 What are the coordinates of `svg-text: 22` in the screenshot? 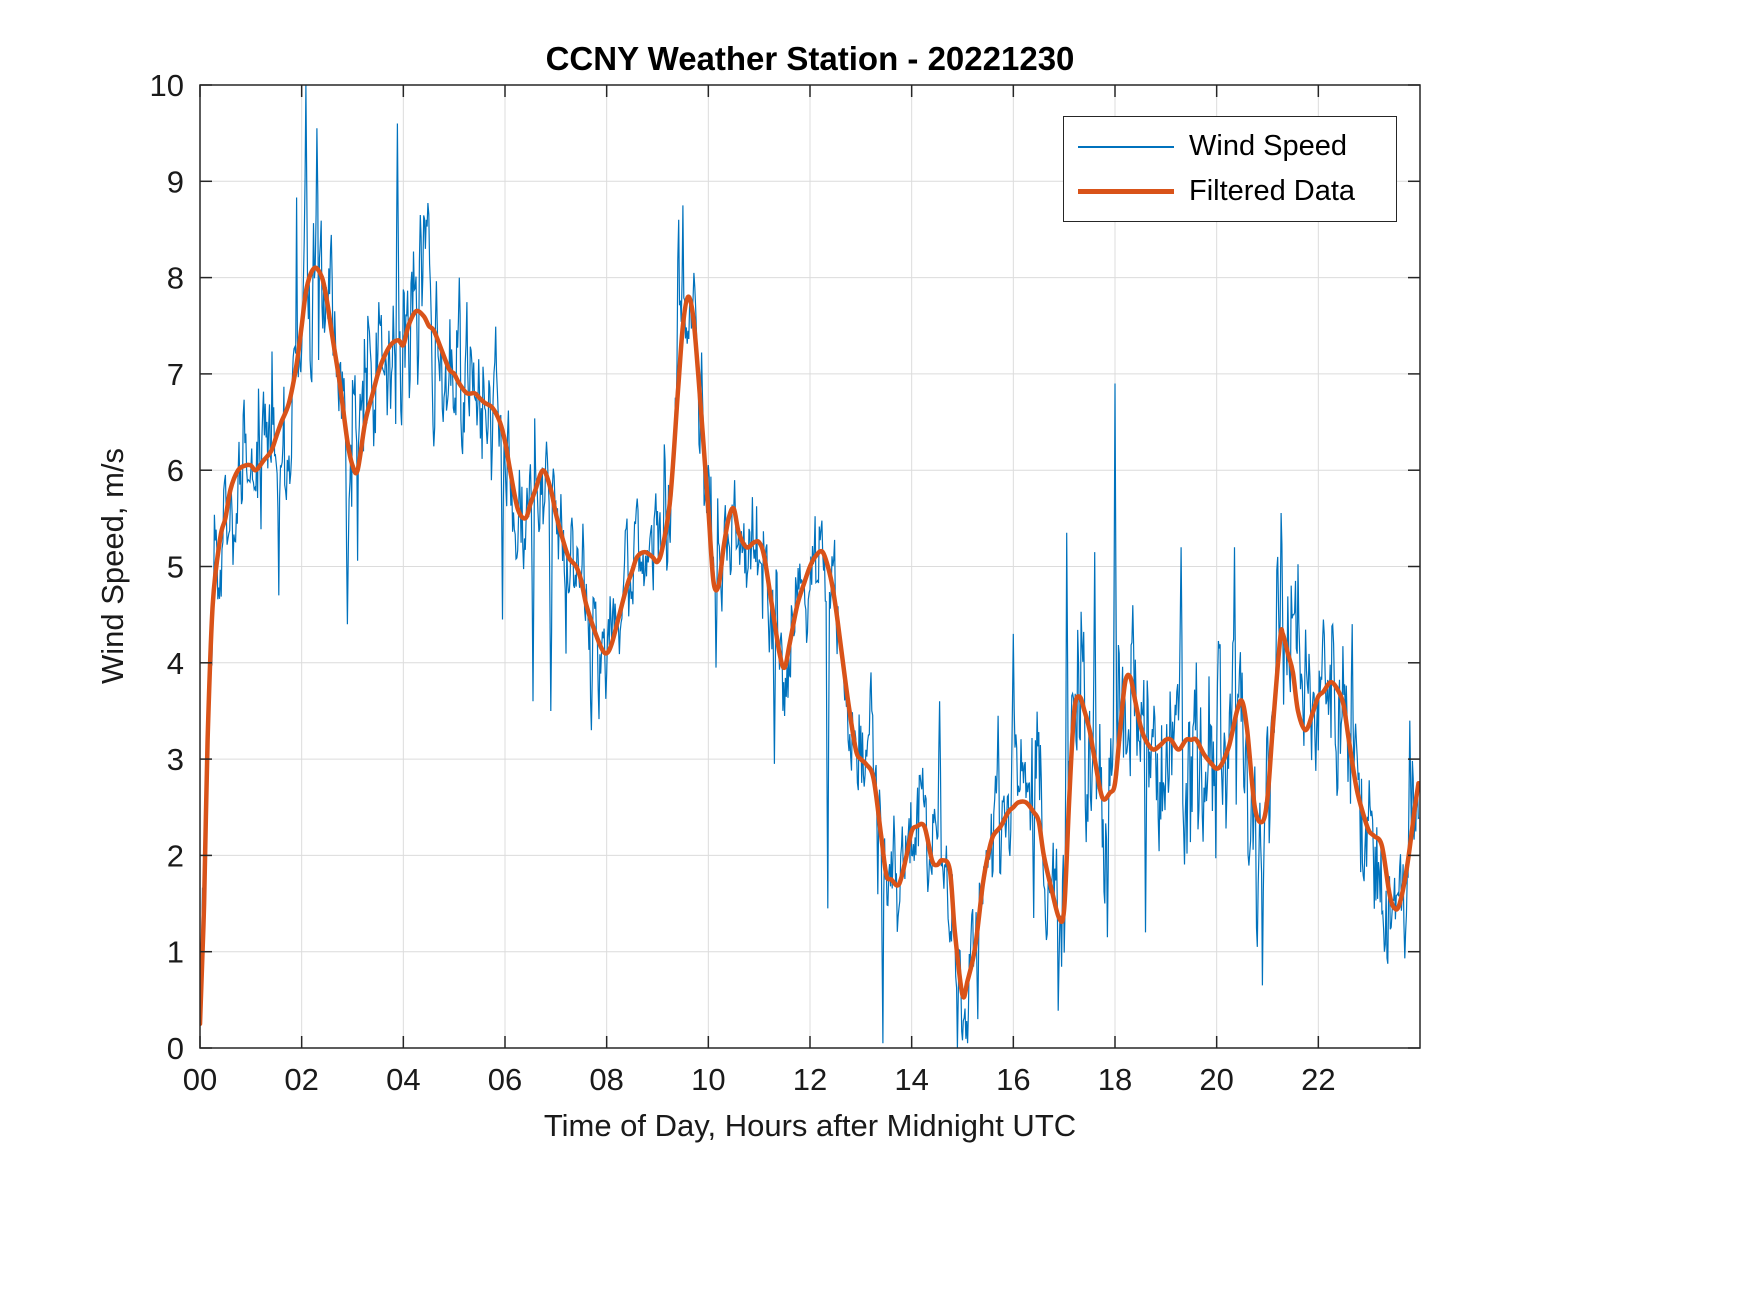 It's located at (1318, 1079).